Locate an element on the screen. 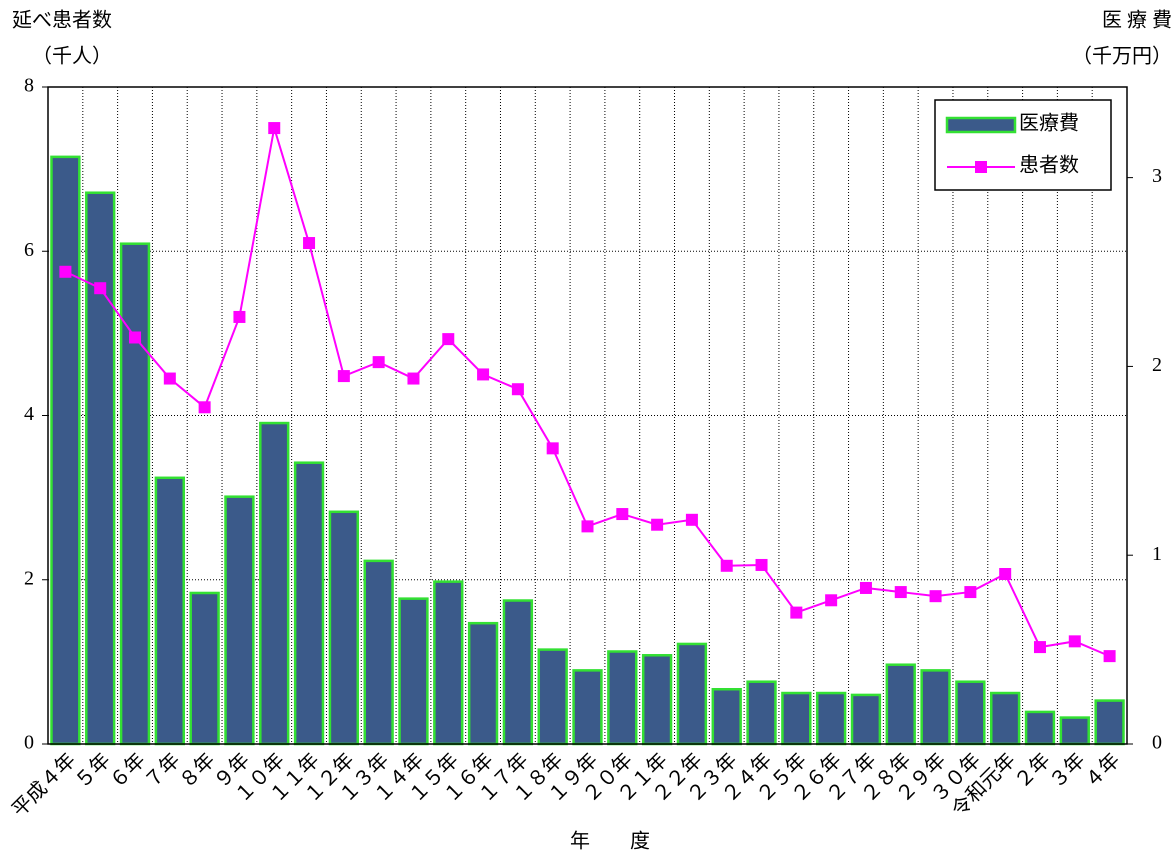 The height and width of the screenshot is (862, 1174). y2-axis-unit: （千万円） is located at coordinates (1122, 56).